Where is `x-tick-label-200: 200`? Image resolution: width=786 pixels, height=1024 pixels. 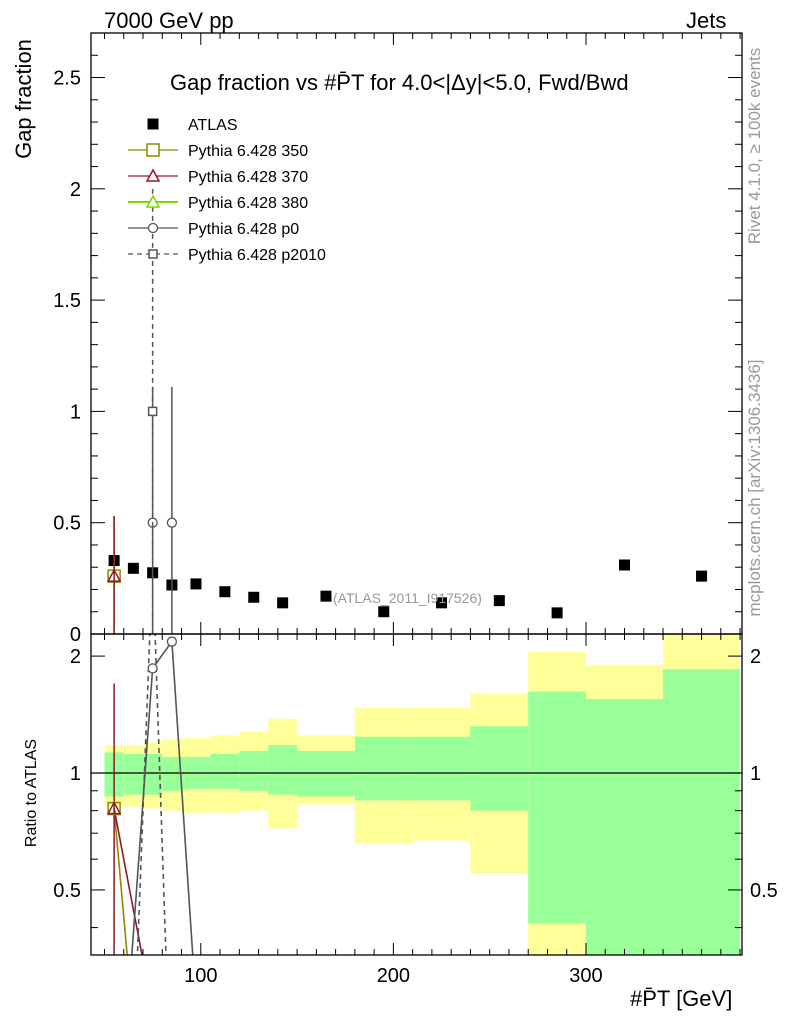 x-tick-label-200: 200 is located at coordinates (393, 976).